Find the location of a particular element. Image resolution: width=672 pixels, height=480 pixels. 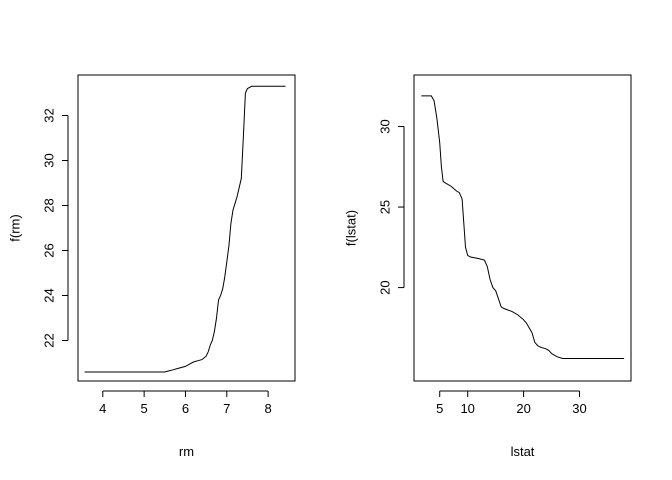

chart-2-y-tick-label: 30 is located at coordinates (384, 126).